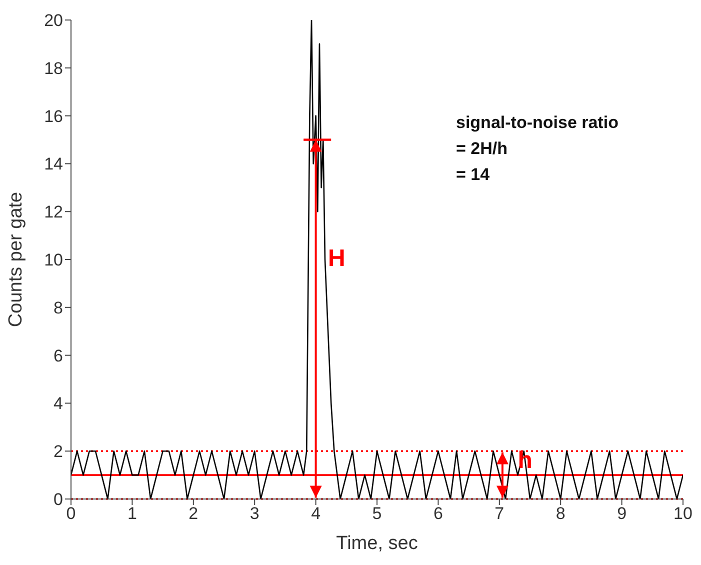  Describe the element at coordinates (561, 514) in the screenshot. I see `x-tick-label: 8` at that location.